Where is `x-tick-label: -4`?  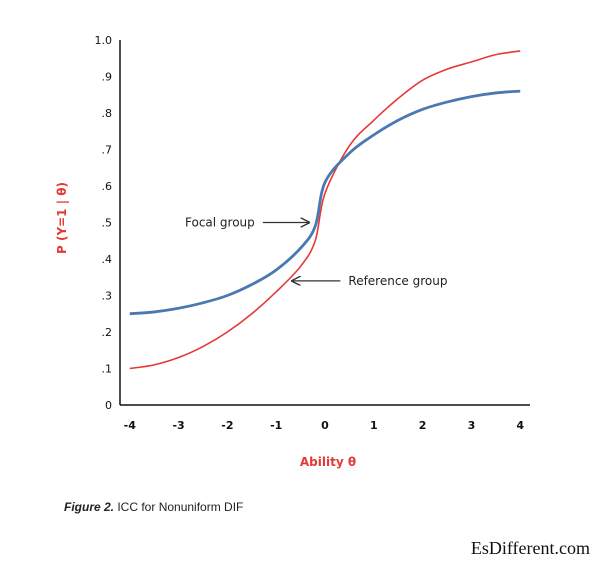
x-tick-label: -4 is located at coordinates (130, 425).